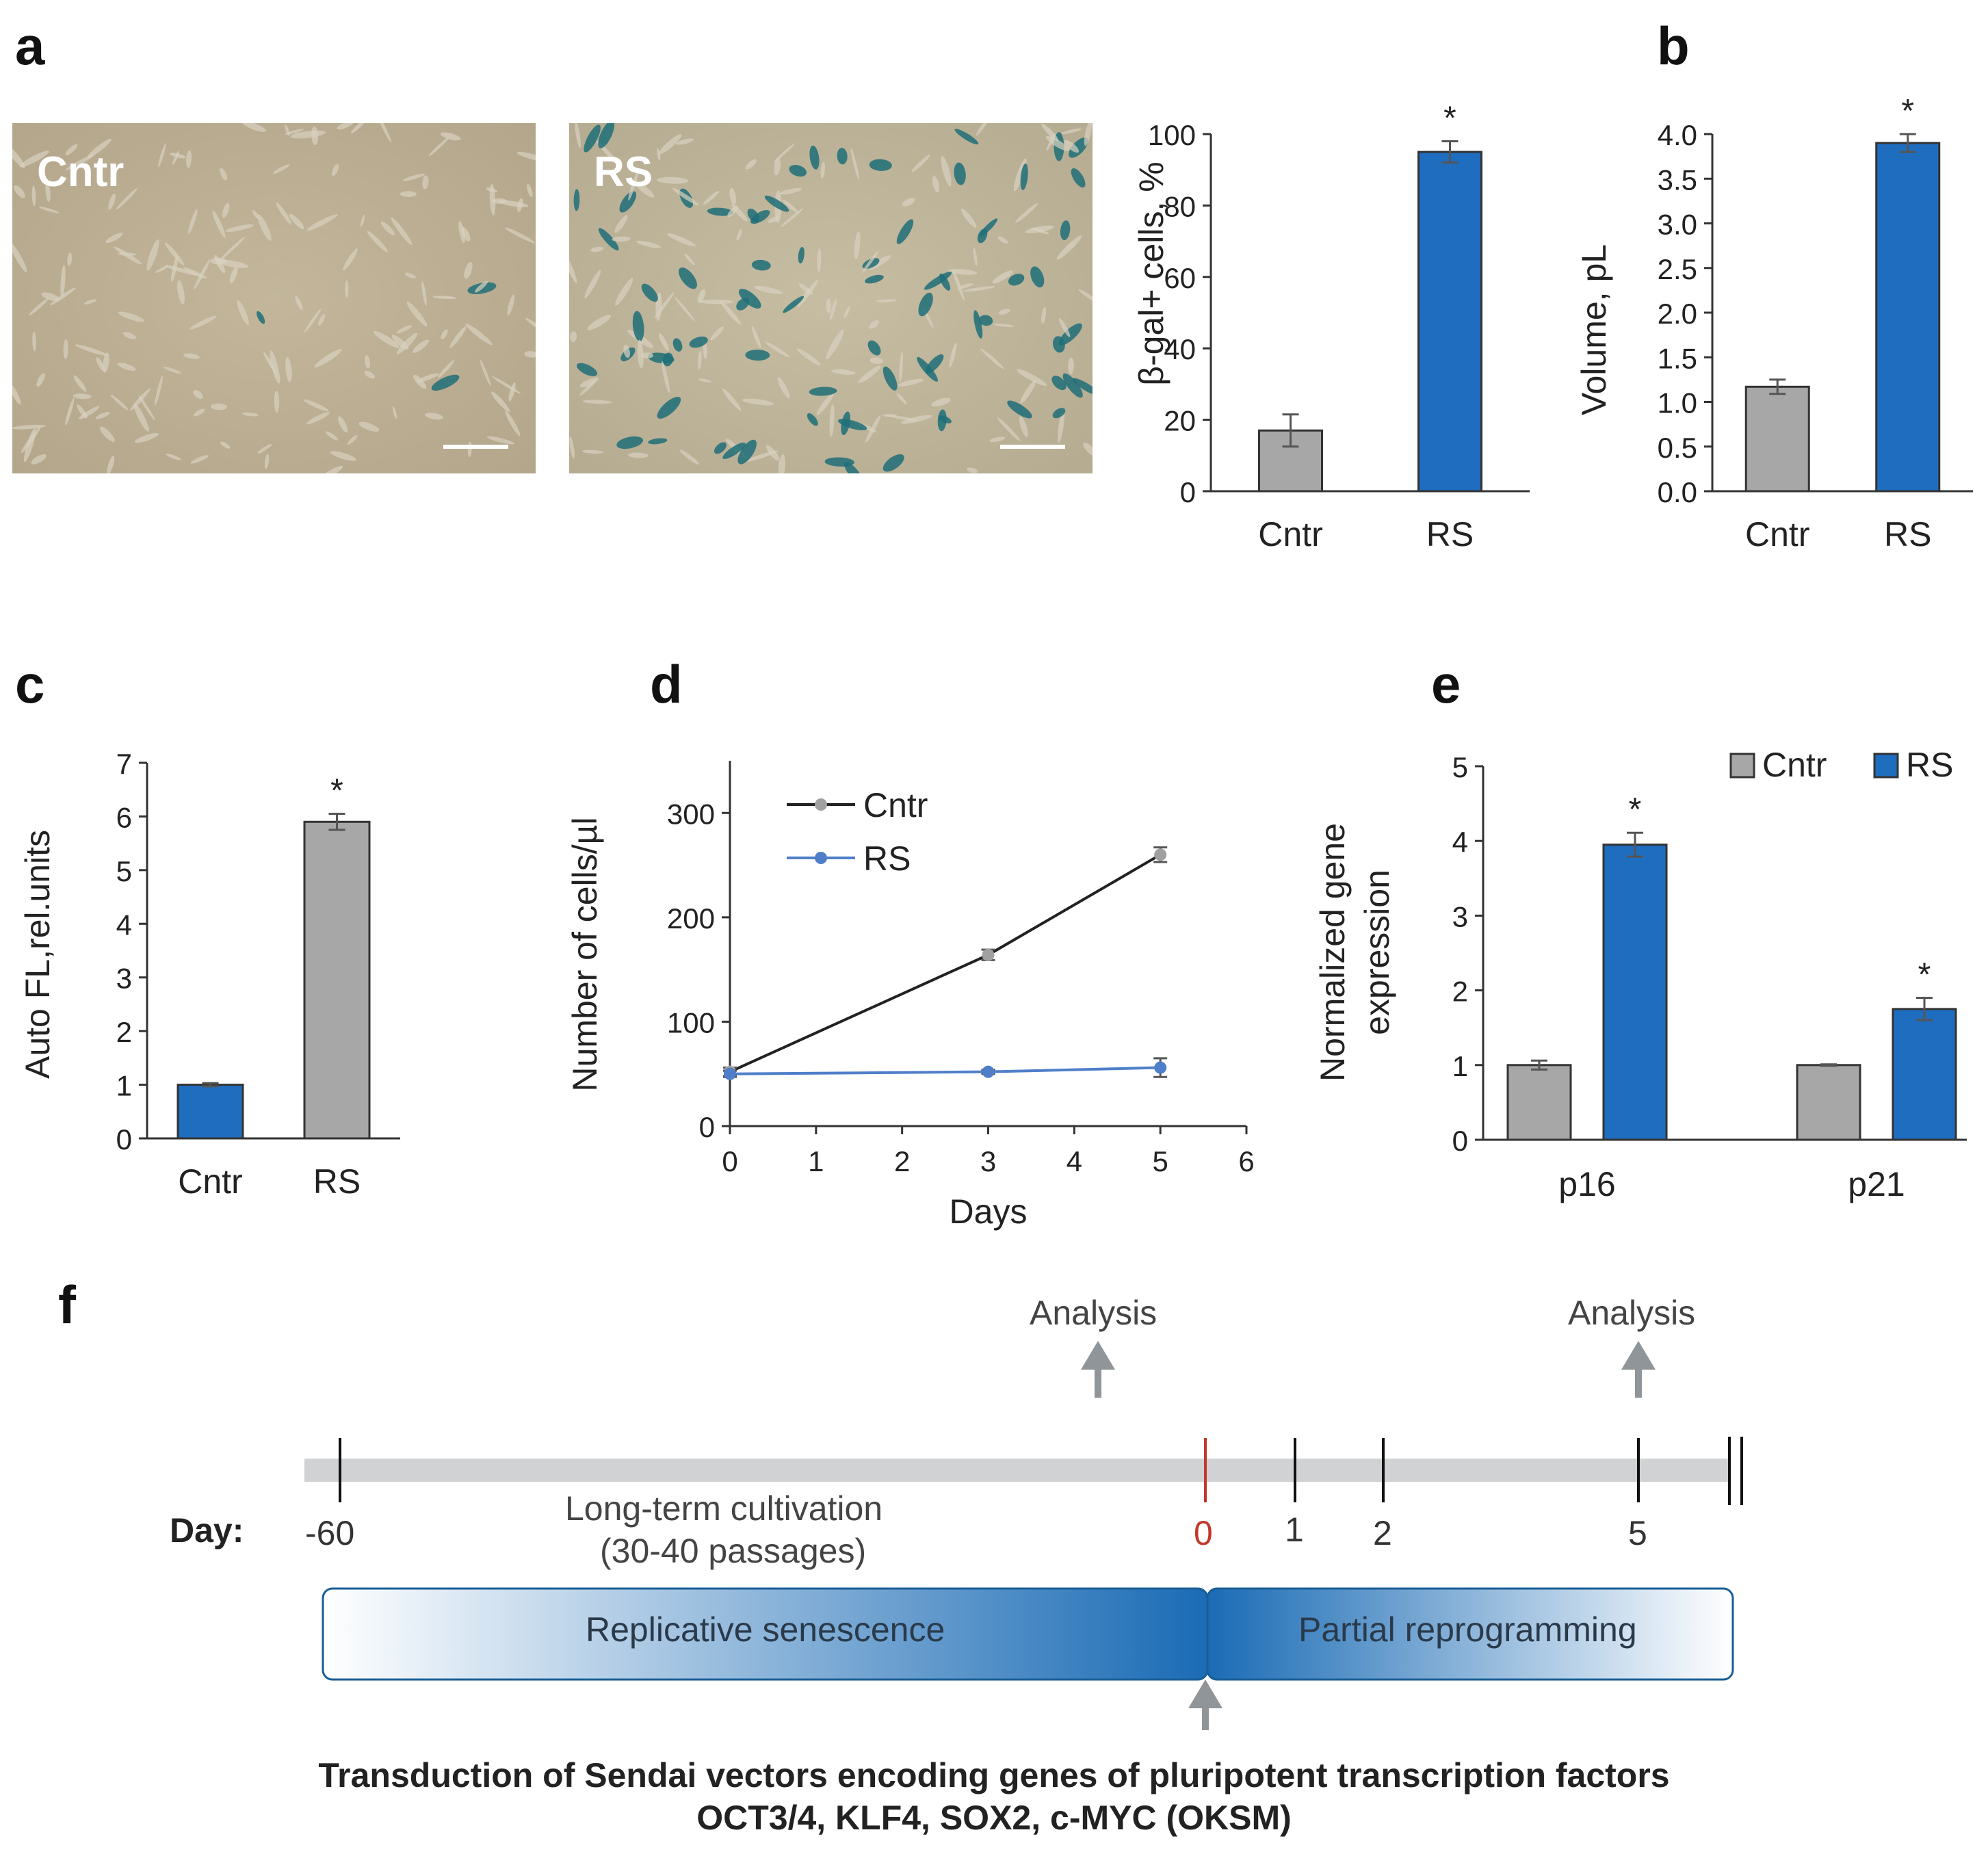 Image resolution: width=1988 pixels, height=1854 pixels. What do you see at coordinates (67, 1305) in the screenshot?
I see `panel-letter-f: f` at bounding box center [67, 1305].